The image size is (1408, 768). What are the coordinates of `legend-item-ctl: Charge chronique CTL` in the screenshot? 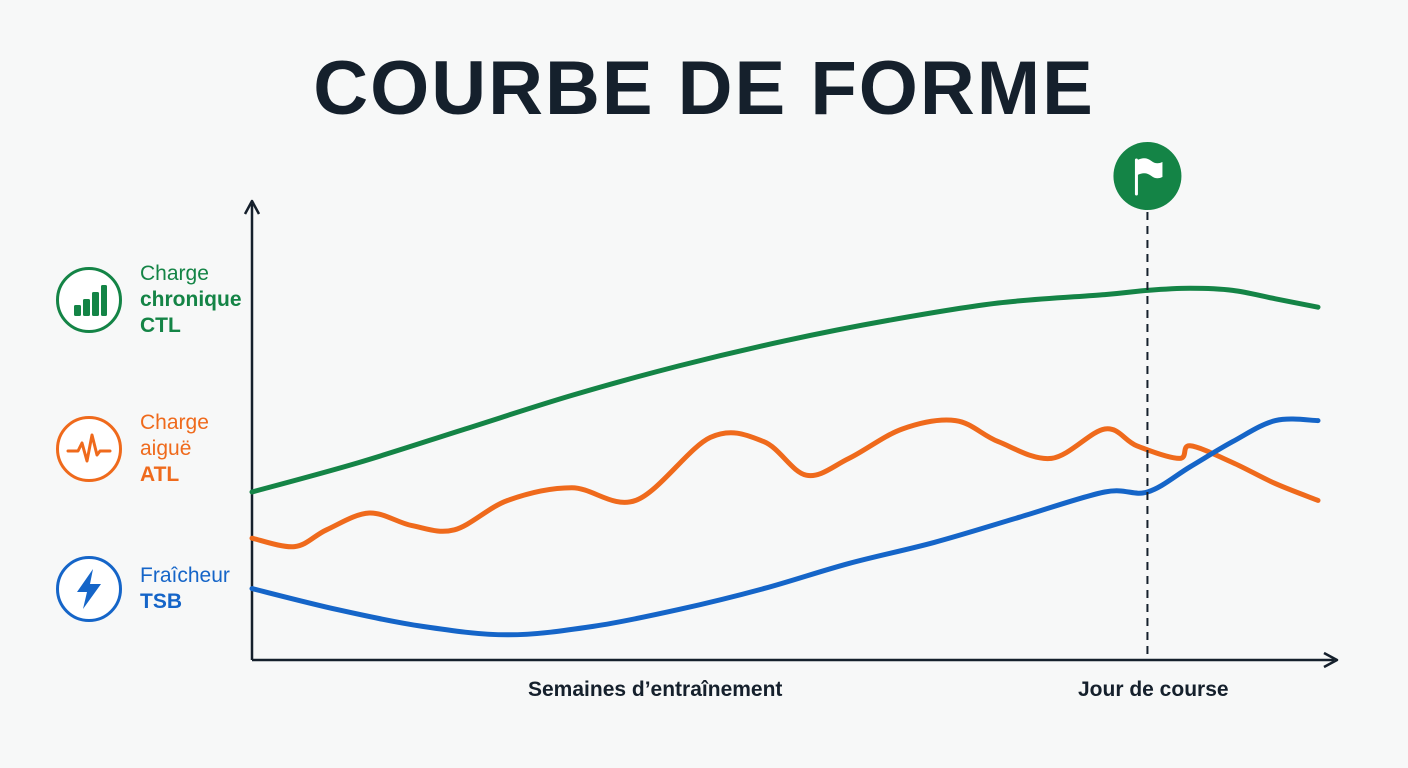 It's located at (149, 300).